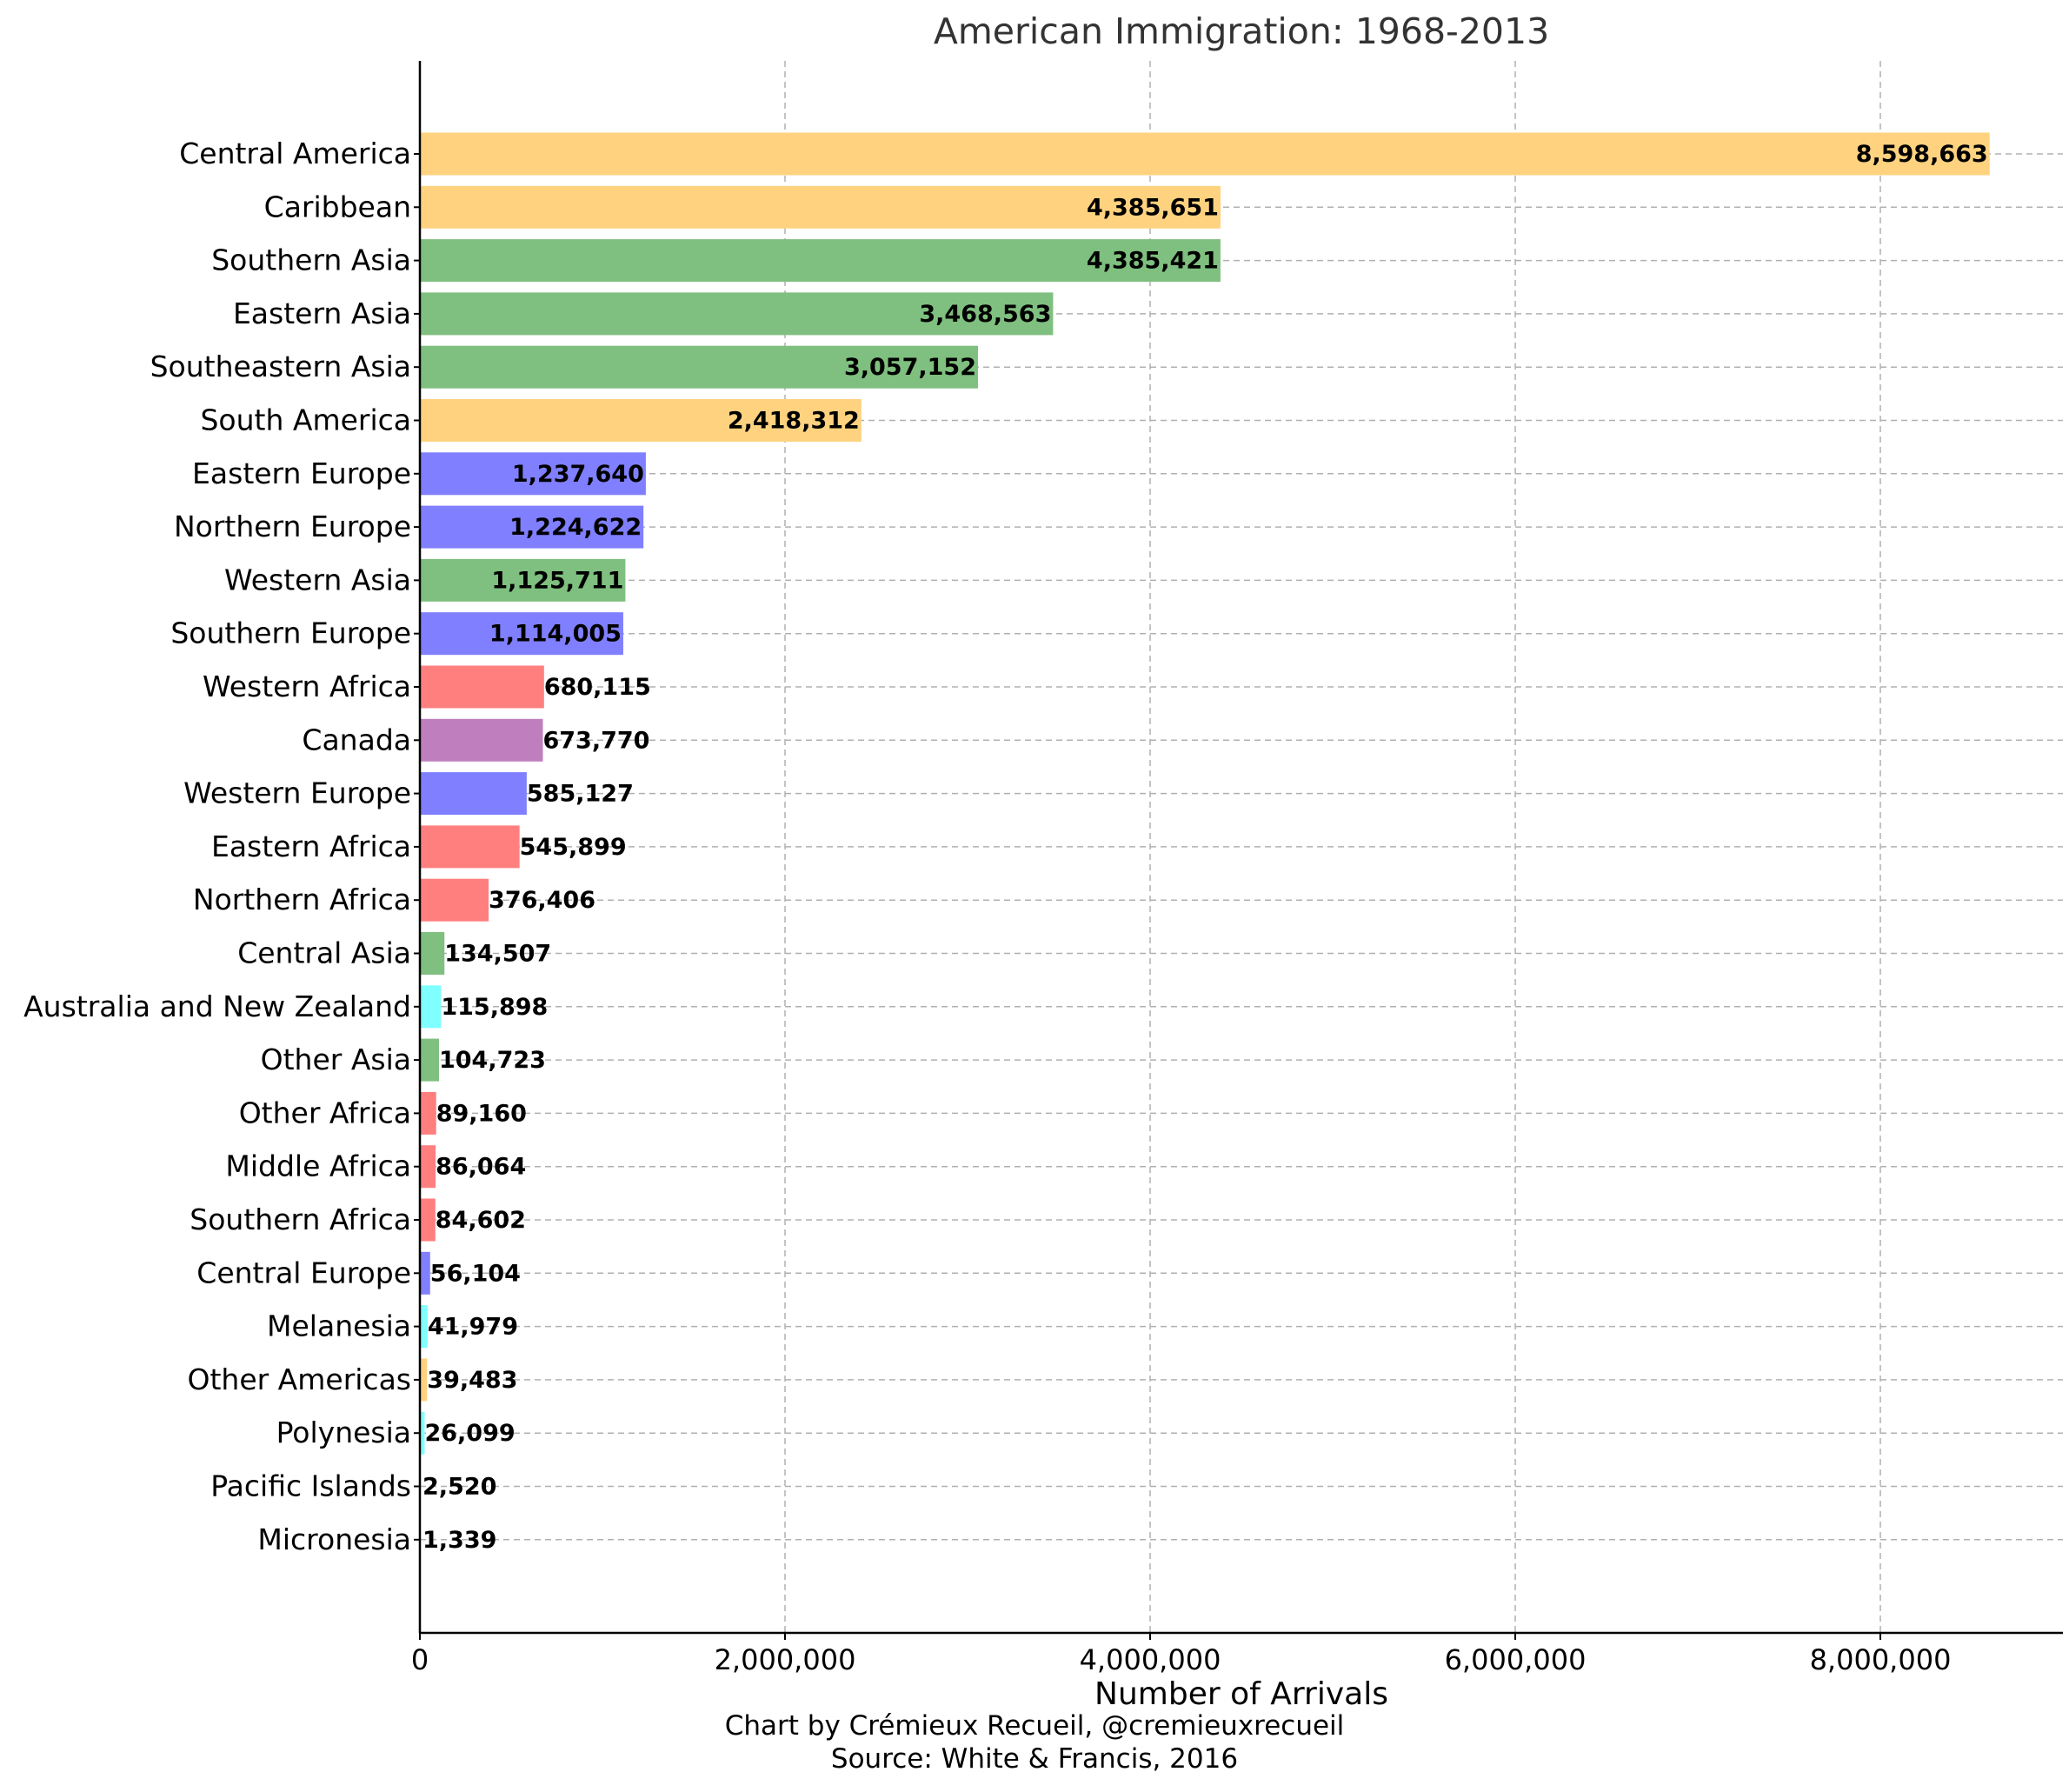  I want to click on category-label: Western Asia, so click(317, 580).